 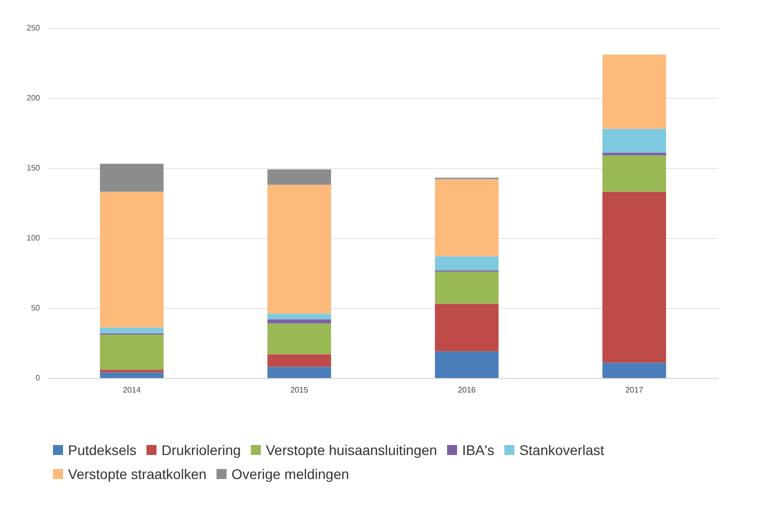 I want to click on x-tick-label: 2016, so click(x=467, y=390).